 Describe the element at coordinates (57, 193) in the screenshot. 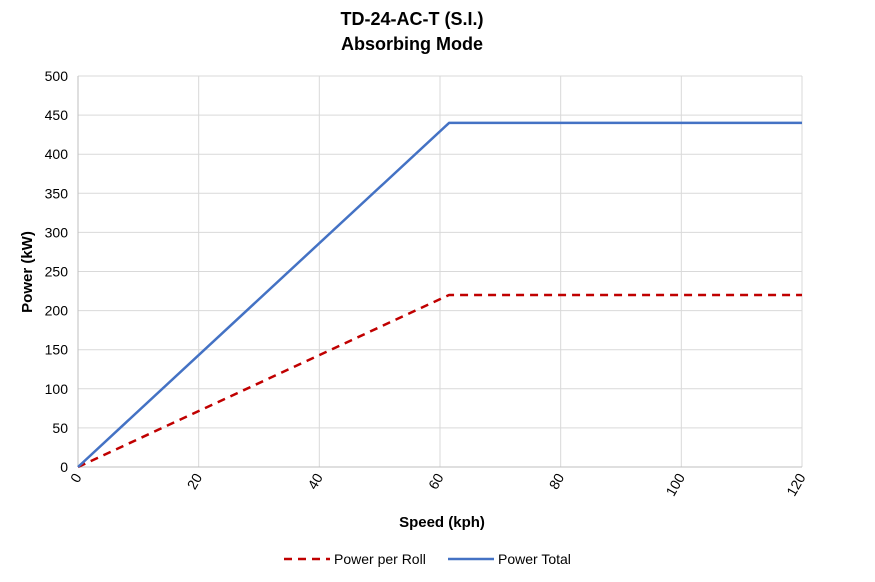

I see `y-tick-label: 350` at that location.